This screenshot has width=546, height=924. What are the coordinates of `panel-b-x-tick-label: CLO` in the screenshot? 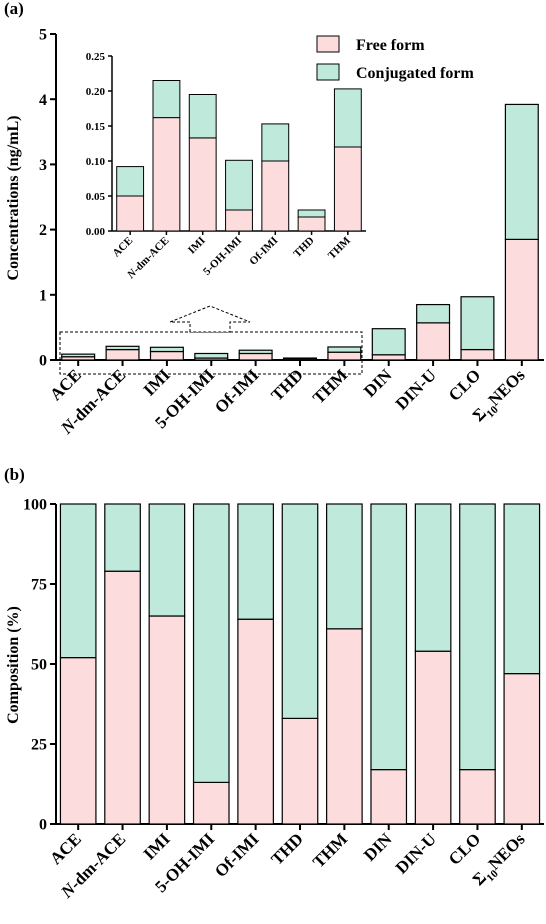 It's located at (464, 848).